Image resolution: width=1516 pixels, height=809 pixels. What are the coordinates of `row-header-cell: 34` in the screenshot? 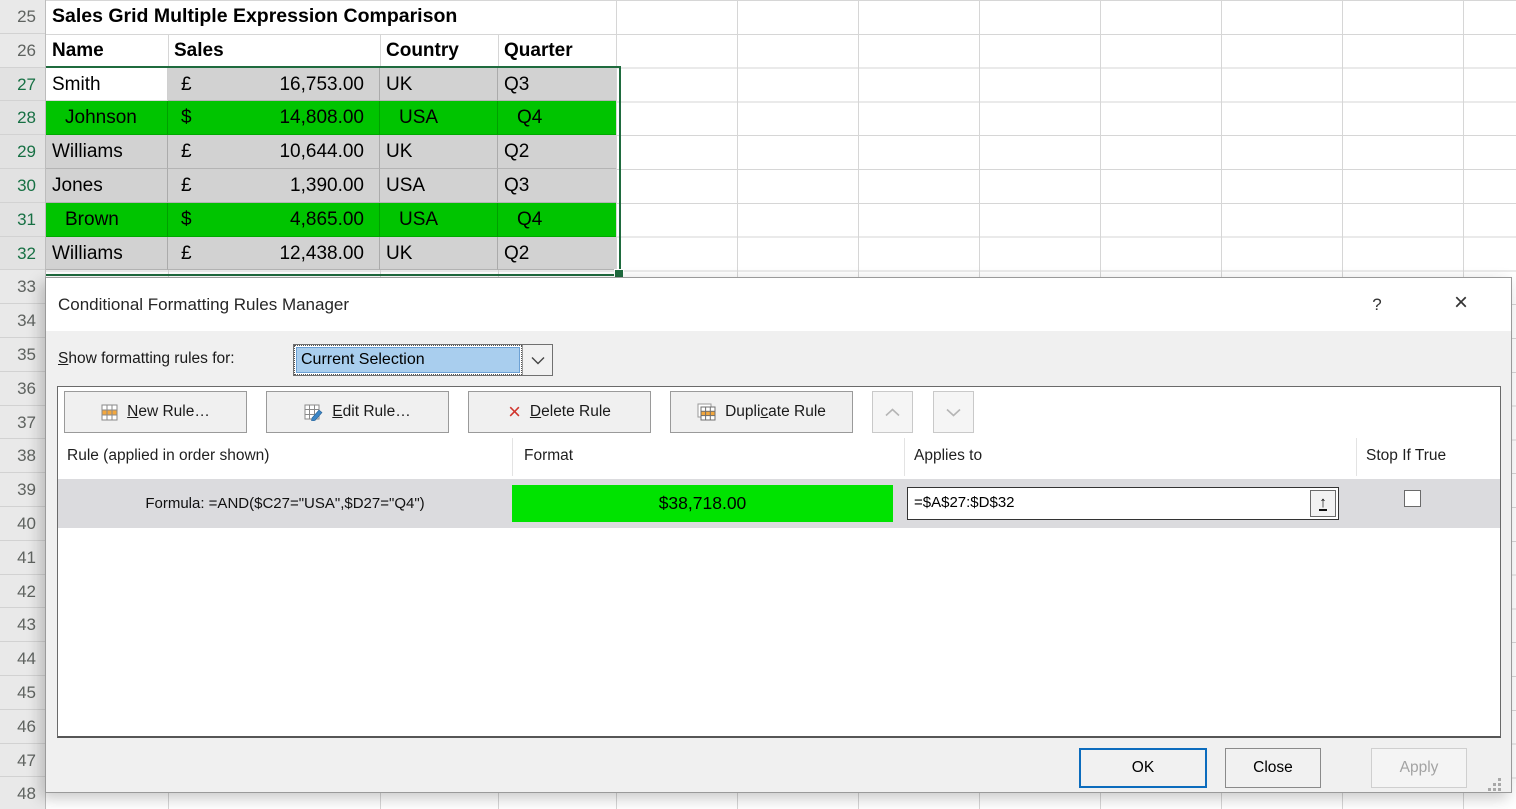 It's located at (22, 321).